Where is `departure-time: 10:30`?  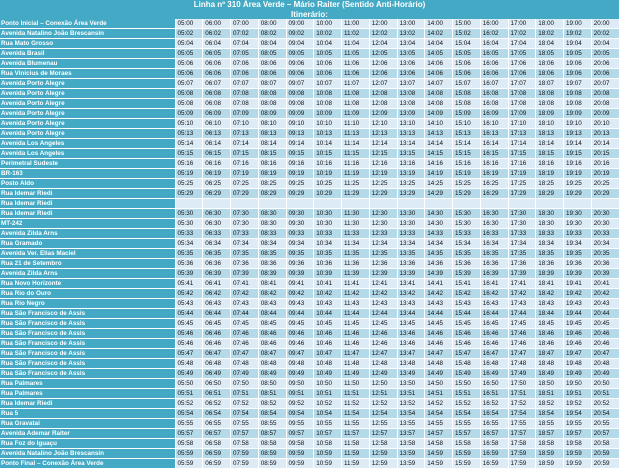
departure-time: 10:30 is located at coordinates (327, 213).